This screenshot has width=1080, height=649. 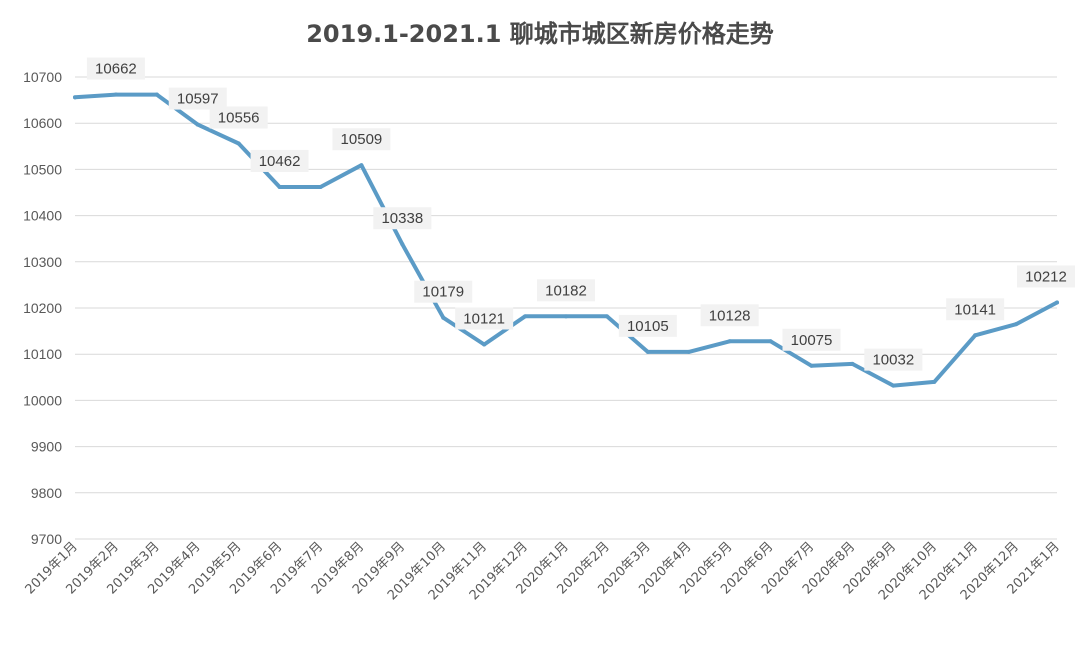 I want to click on y-tick-label: 10200, so click(x=42, y=308).